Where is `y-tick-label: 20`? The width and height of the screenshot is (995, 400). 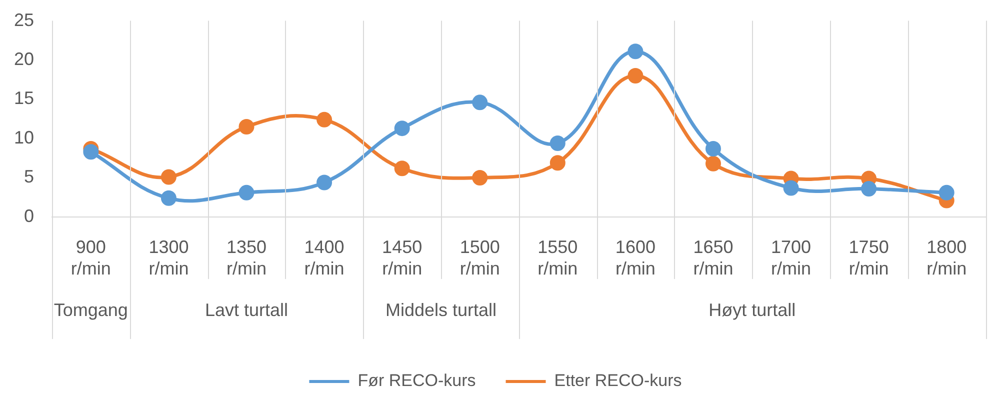
y-tick-label: 20 is located at coordinates (24, 59).